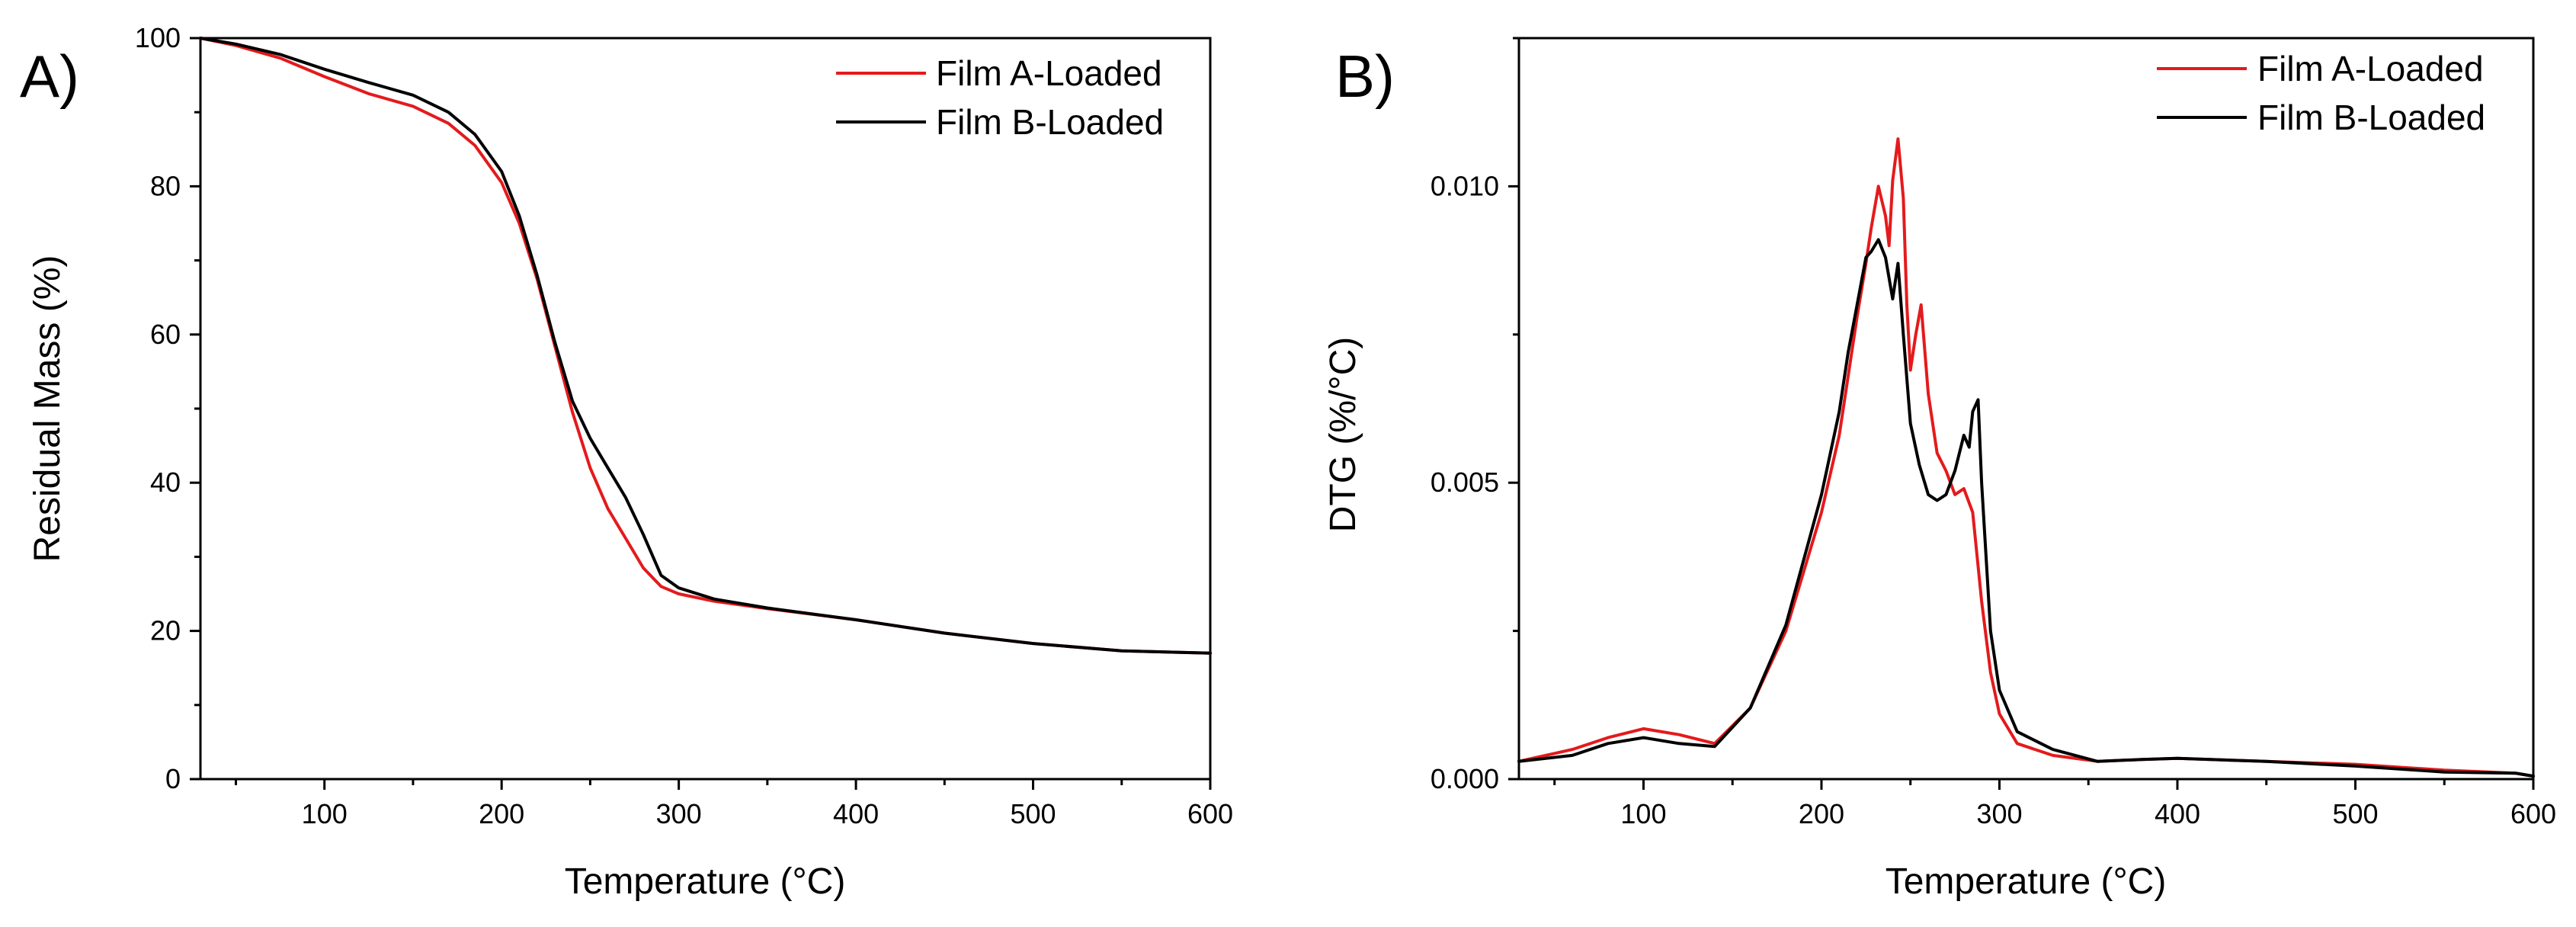 This screenshot has width=2576, height=927. I want to click on panel-a-legend-label-film-b: Film B-Loaded, so click(1050, 122).